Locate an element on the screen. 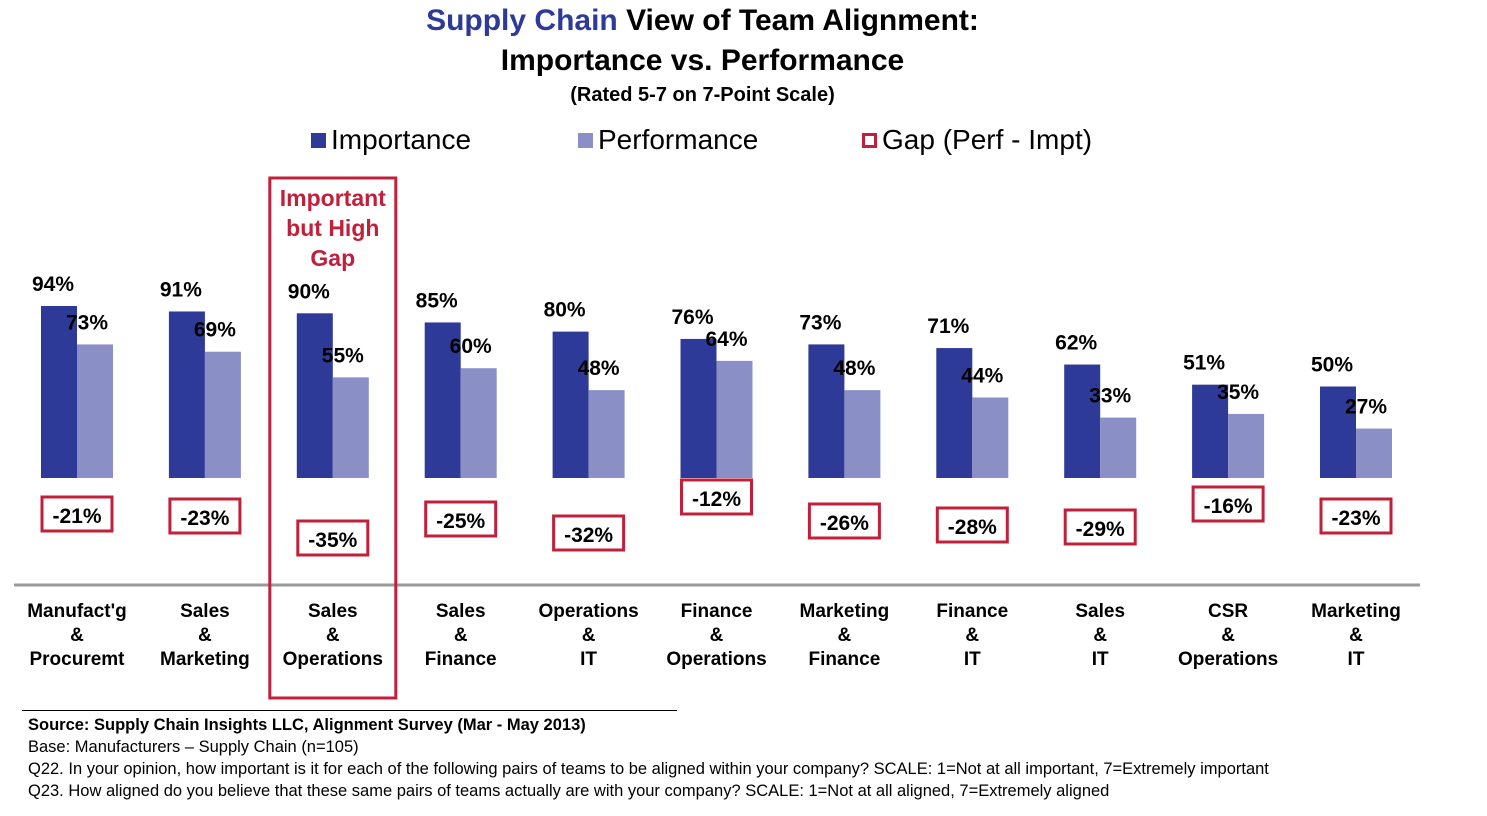  category-label-finance-it-line-2: & is located at coordinates (972, 635).